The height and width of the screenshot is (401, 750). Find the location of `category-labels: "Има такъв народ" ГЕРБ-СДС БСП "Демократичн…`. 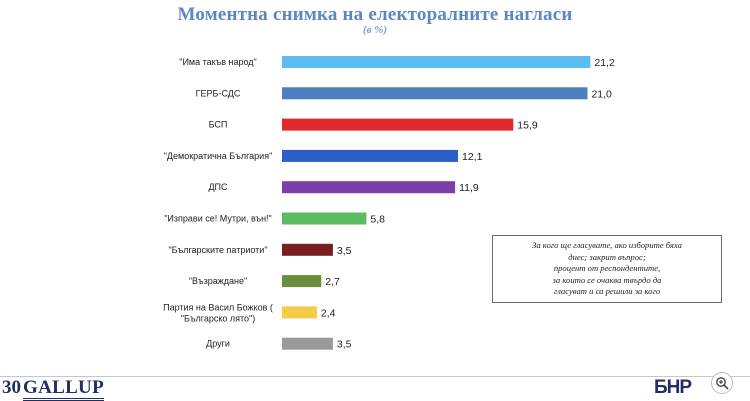

category-labels: "Има такъв народ" ГЕРБ-СДС БСП "Демократичн… is located at coordinates (218, 203).